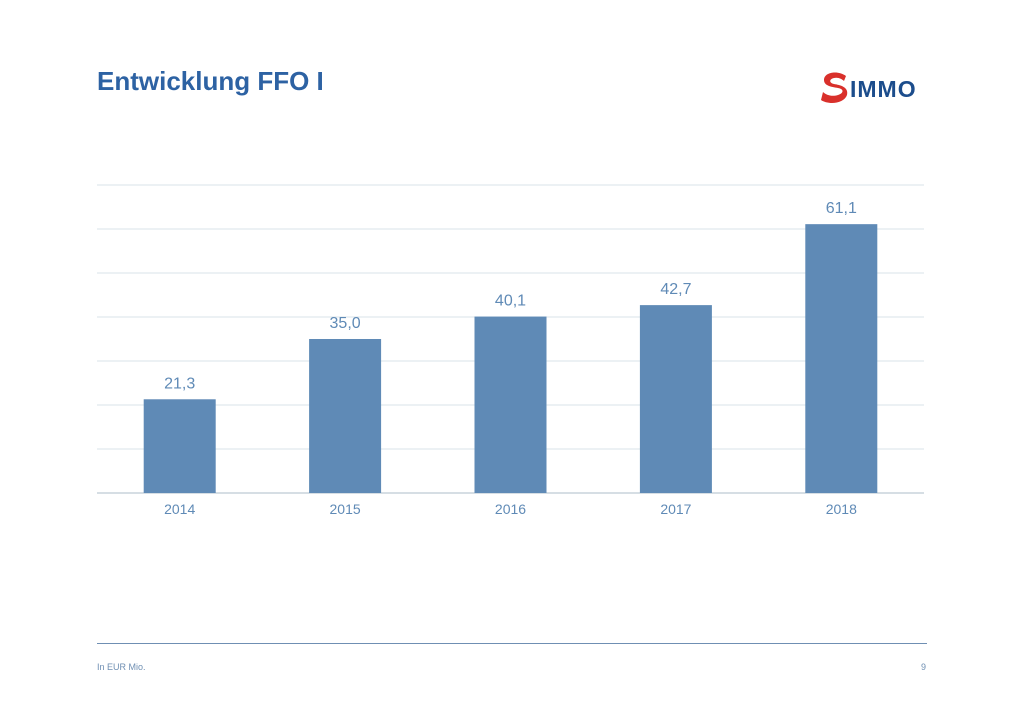 This screenshot has height=724, width=1024. I want to click on data-label-2018: 61,1, so click(841, 208).